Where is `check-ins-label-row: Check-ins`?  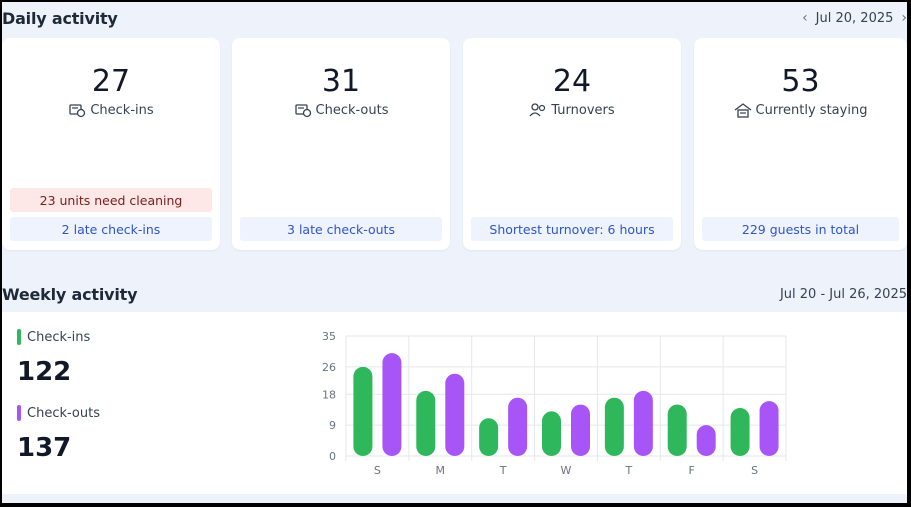
check-ins-label-row: Check-ins is located at coordinates (111, 110).